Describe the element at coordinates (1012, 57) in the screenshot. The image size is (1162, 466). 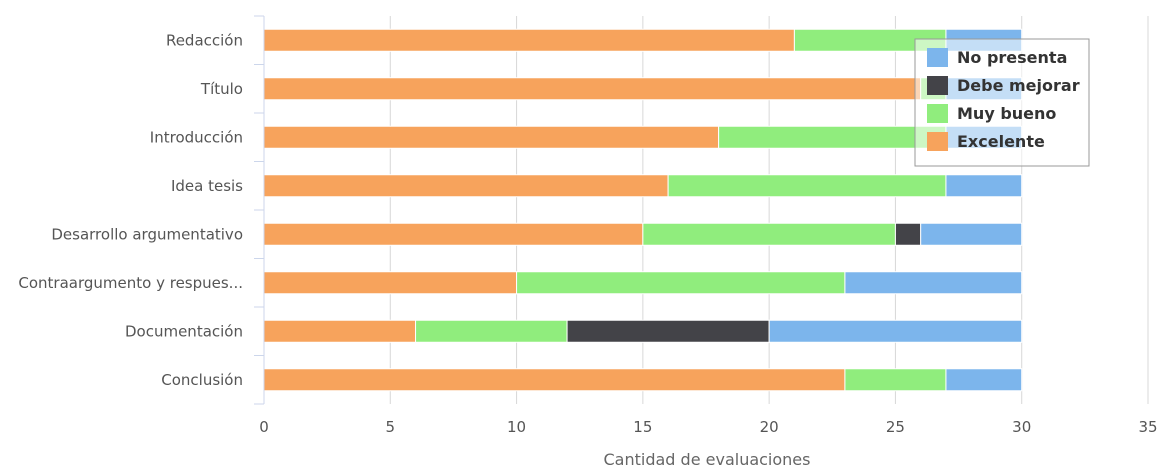
I see `legend-item-label: No presenta` at that location.